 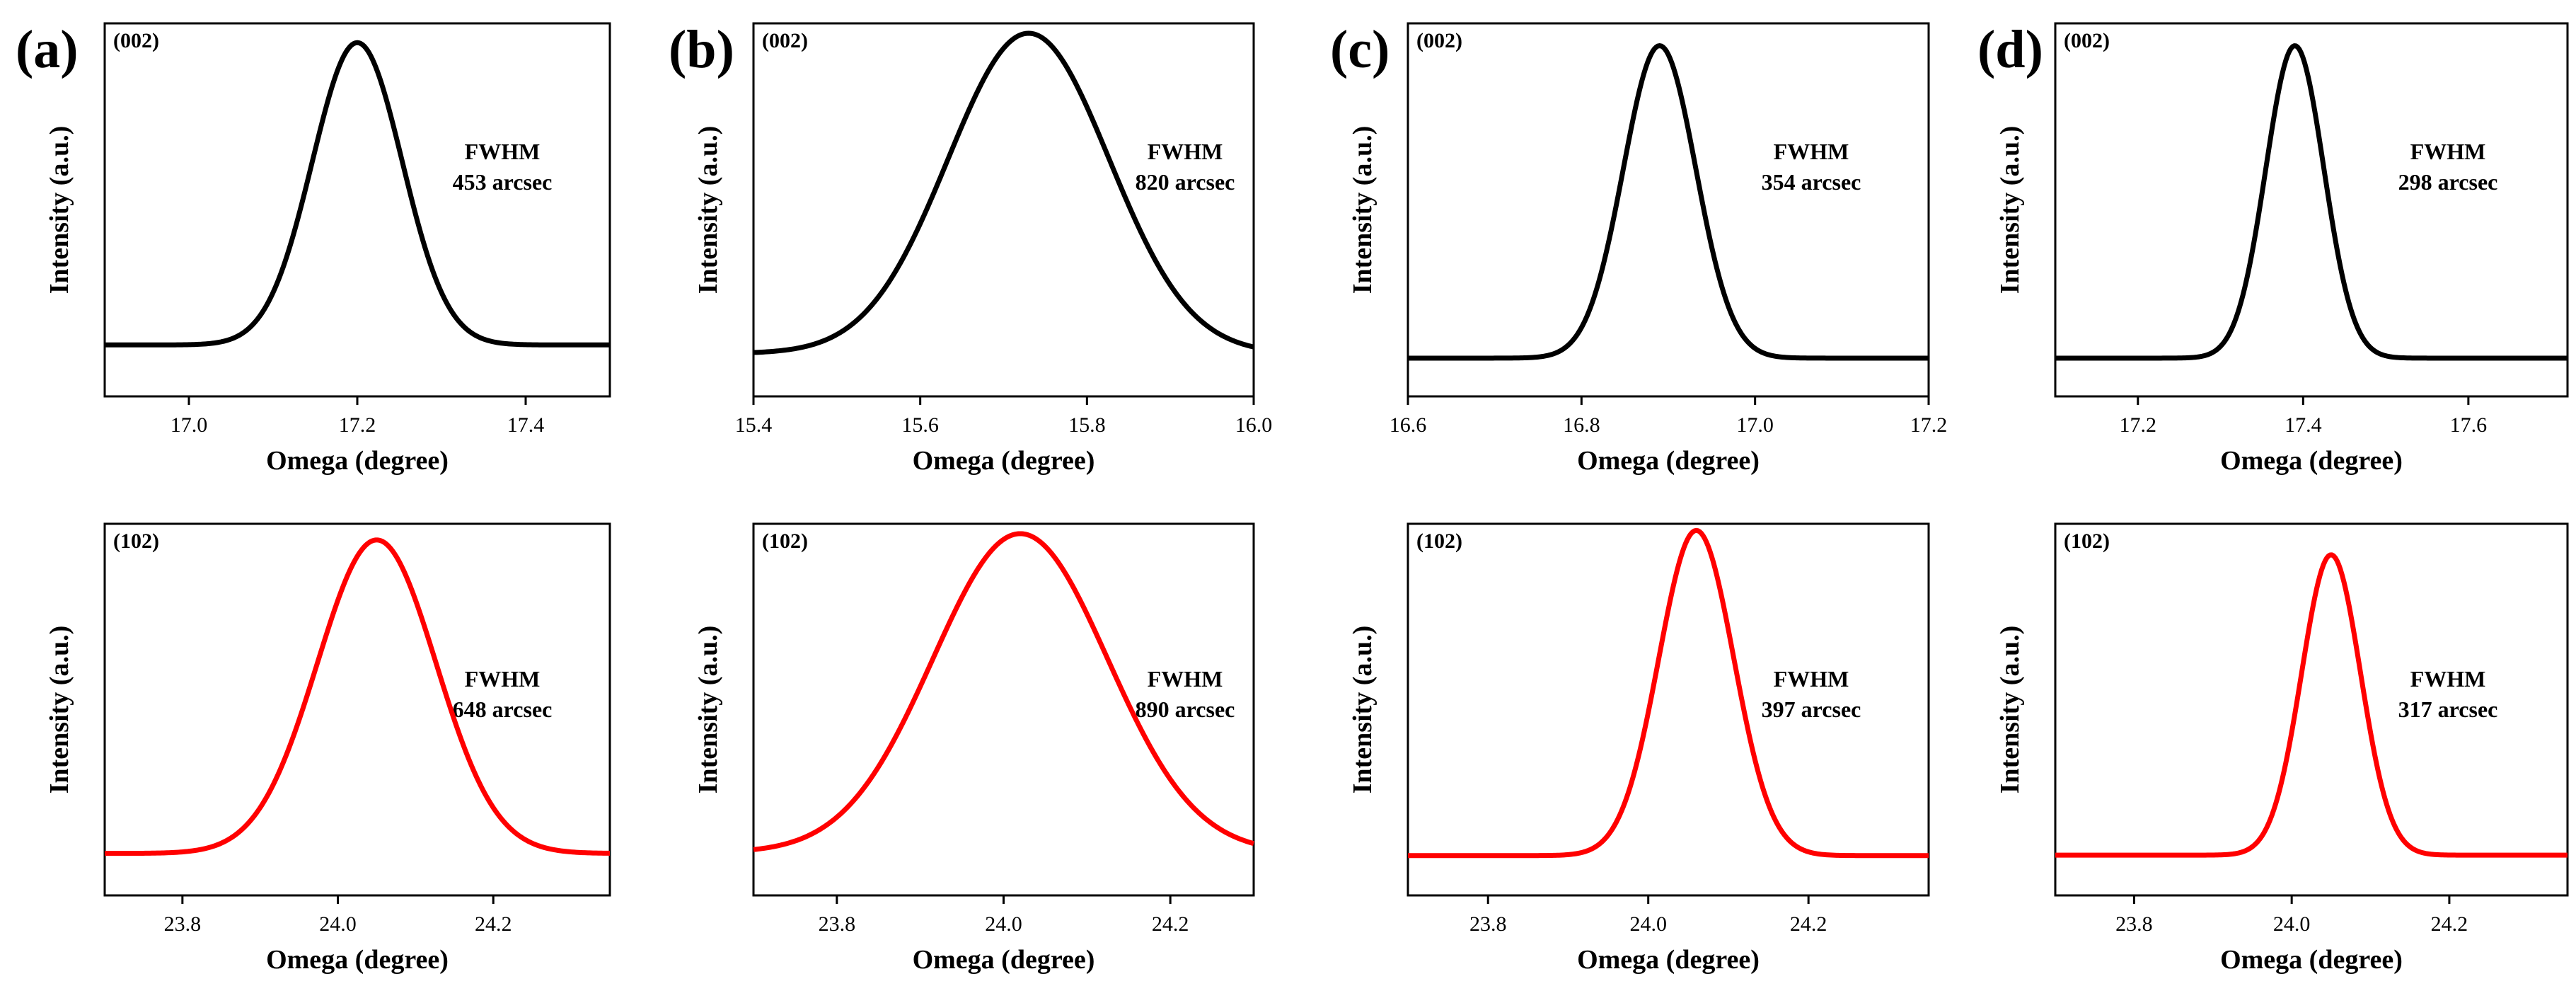 I want to click on x-tick-label-c-002: 16.6, so click(x=1408, y=425).